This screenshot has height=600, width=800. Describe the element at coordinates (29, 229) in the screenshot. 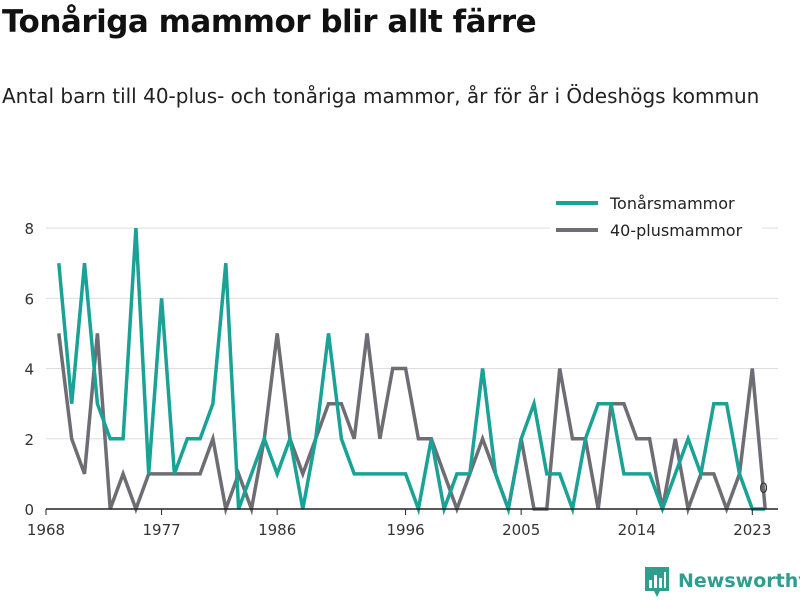

I see `y-tick-label: 8` at that location.